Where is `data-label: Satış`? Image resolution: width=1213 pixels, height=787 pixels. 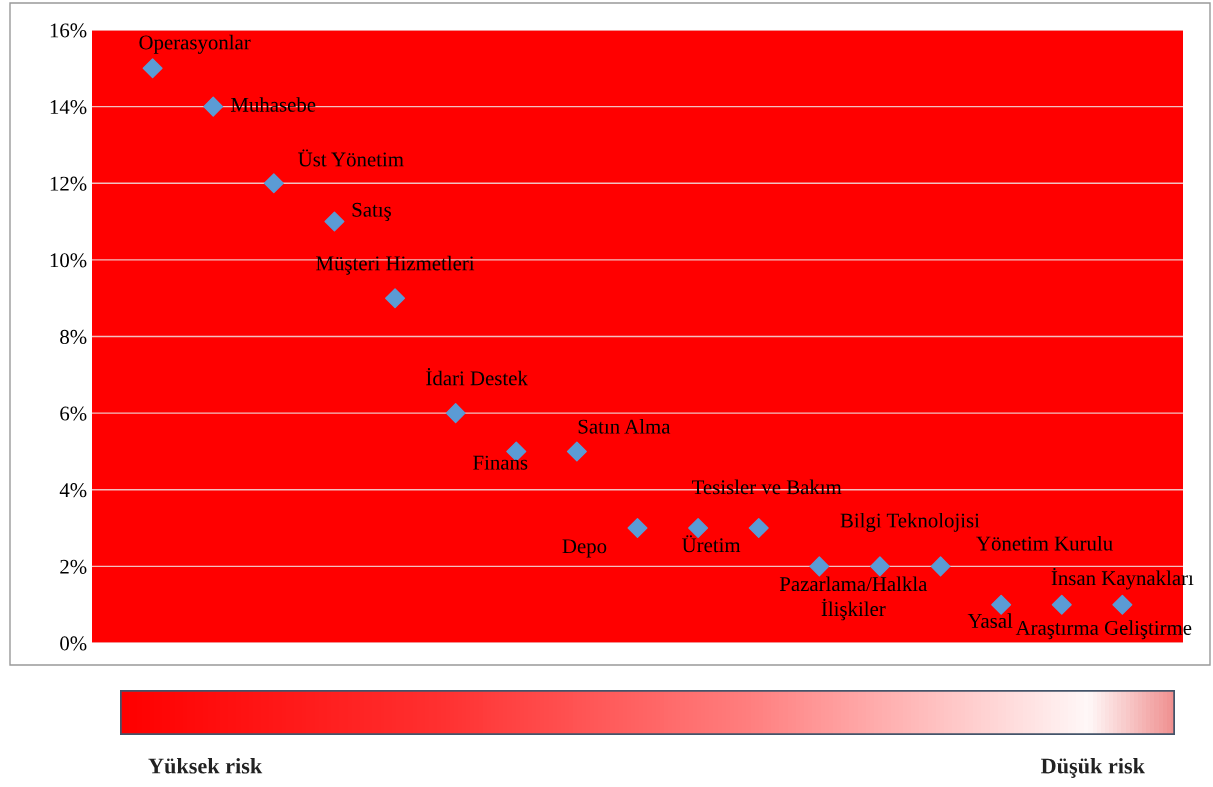
data-label: Satış is located at coordinates (371, 212).